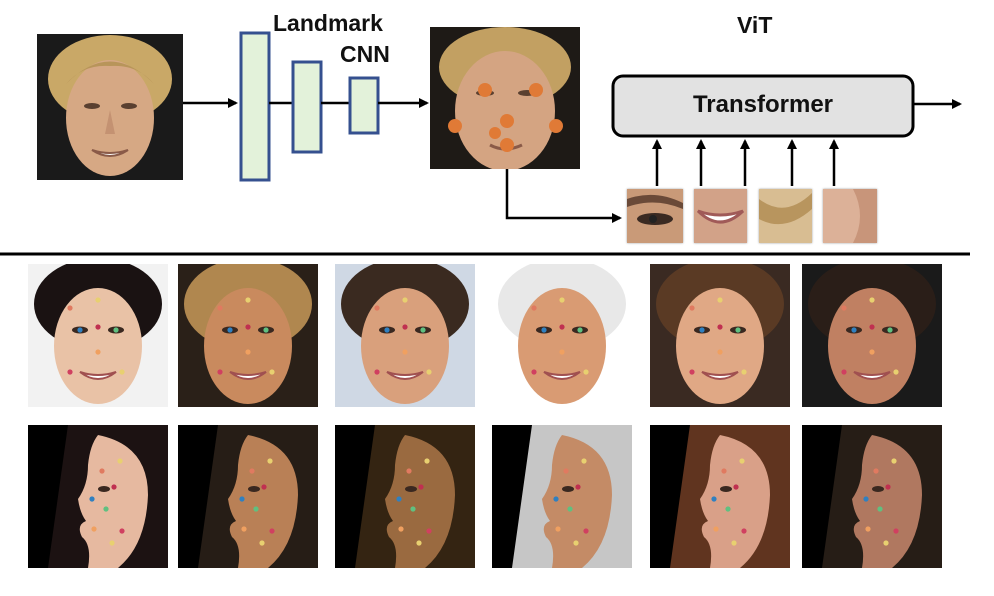 Image resolution: width=994 pixels, height=596 pixels. What do you see at coordinates (562, 335) in the screenshot?
I see `frontal-face-modi` at bounding box center [562, 335].